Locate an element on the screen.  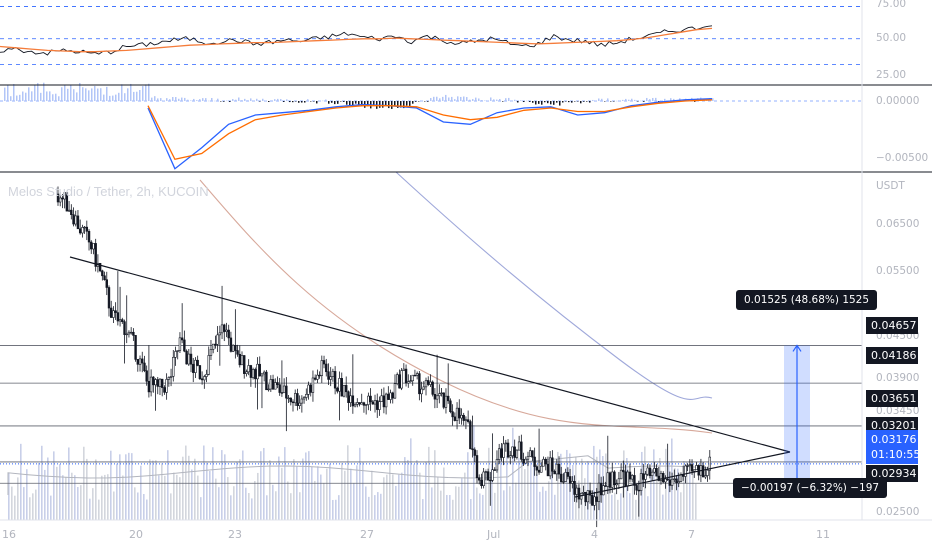
measure-up-callout: 0.01525 (48.68%) 1525 is located at coordinates (807, 300).